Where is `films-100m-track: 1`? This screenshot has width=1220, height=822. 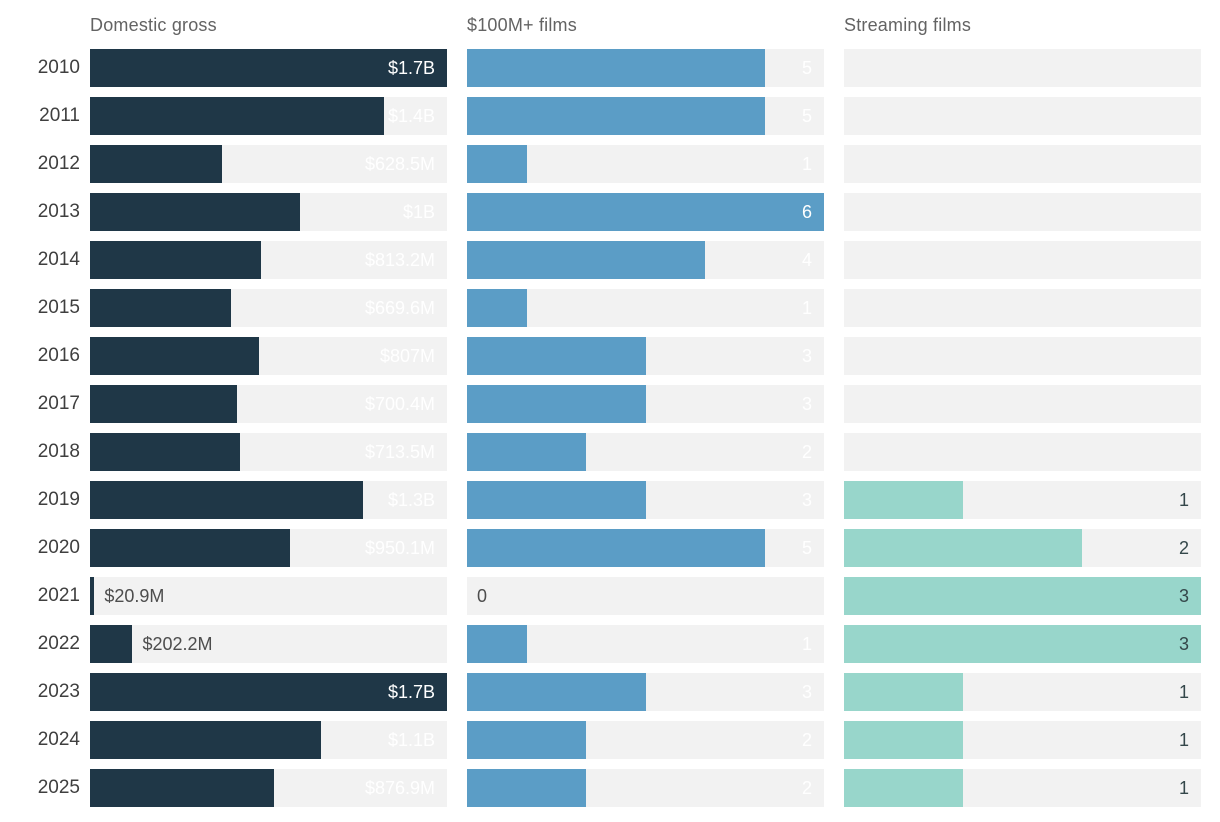 films-100m-track: 1 is located at coordinates (645, 644).